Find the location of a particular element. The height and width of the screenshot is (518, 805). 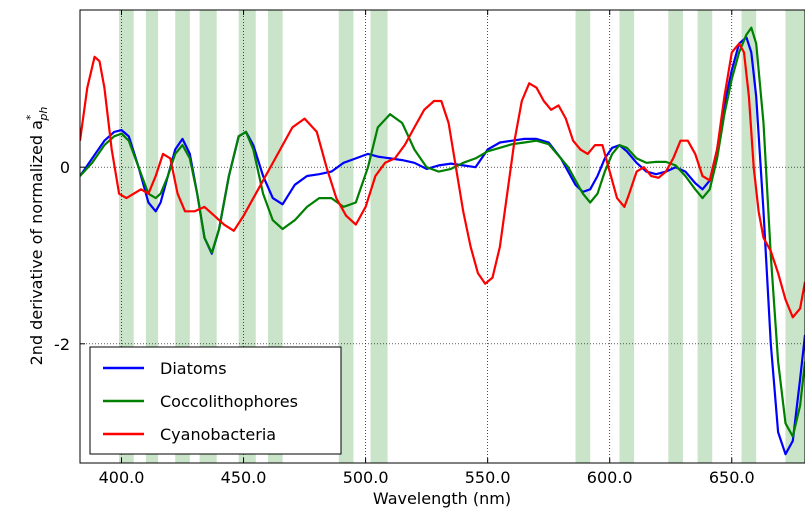

y-axis-label-sup: * is located at coordinates (30, 117).